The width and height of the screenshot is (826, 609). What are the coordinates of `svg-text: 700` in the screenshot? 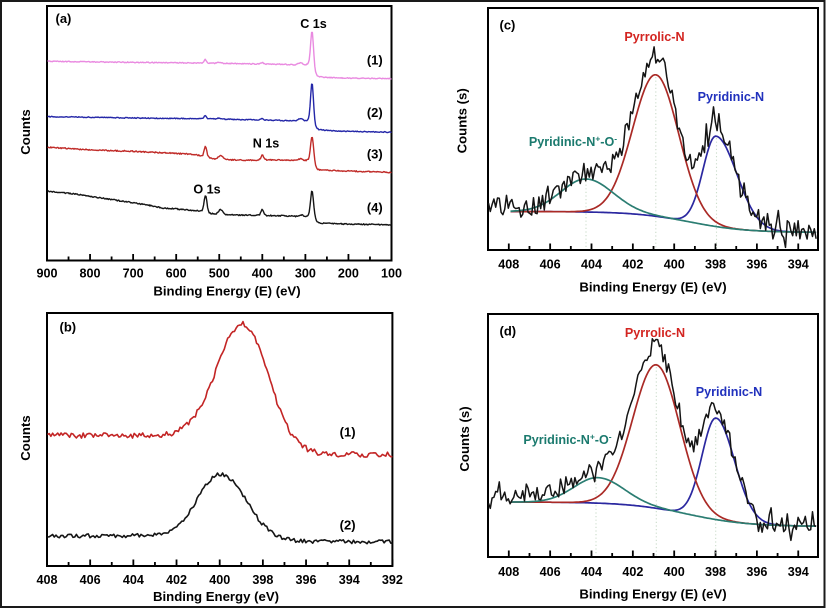 It's located at (133, 274).